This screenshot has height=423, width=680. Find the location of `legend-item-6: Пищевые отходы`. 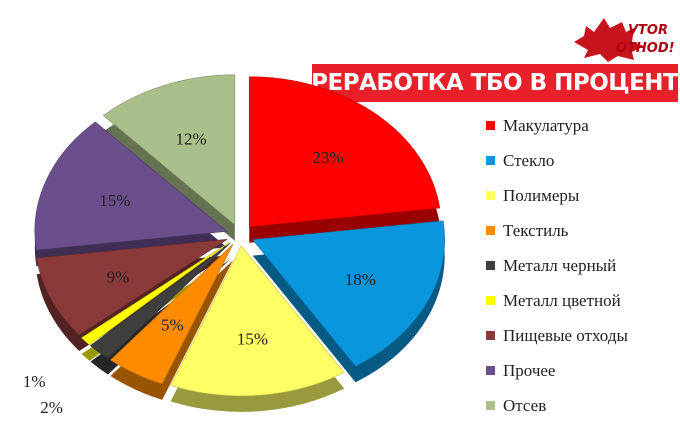

legend-item-6: Пищевые отходы is located at coordinates (581, 335).